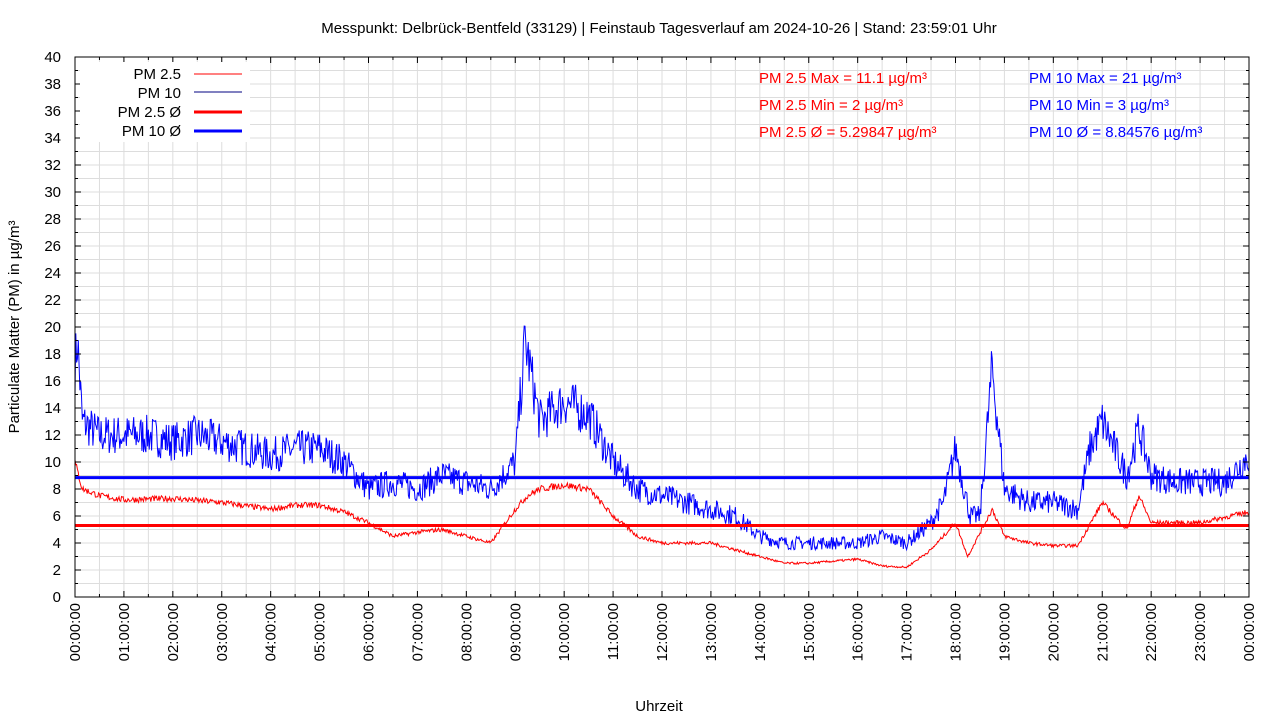 The image size is (1280, 720). What do you see at coordinates (52, 435) in the screenshot?
I see `y-tick-label: 12` at bounding box center [52, 435].